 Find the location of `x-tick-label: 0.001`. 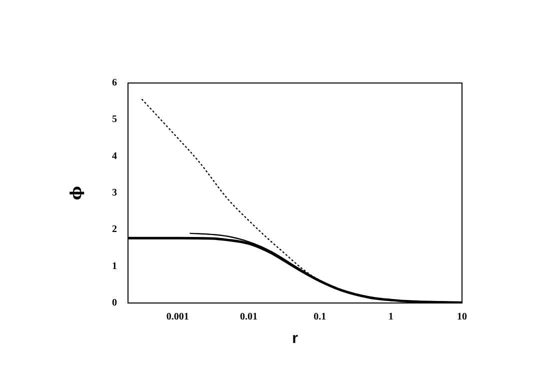

x-tick-label: 0.001 is located at coordinates (177, 317).